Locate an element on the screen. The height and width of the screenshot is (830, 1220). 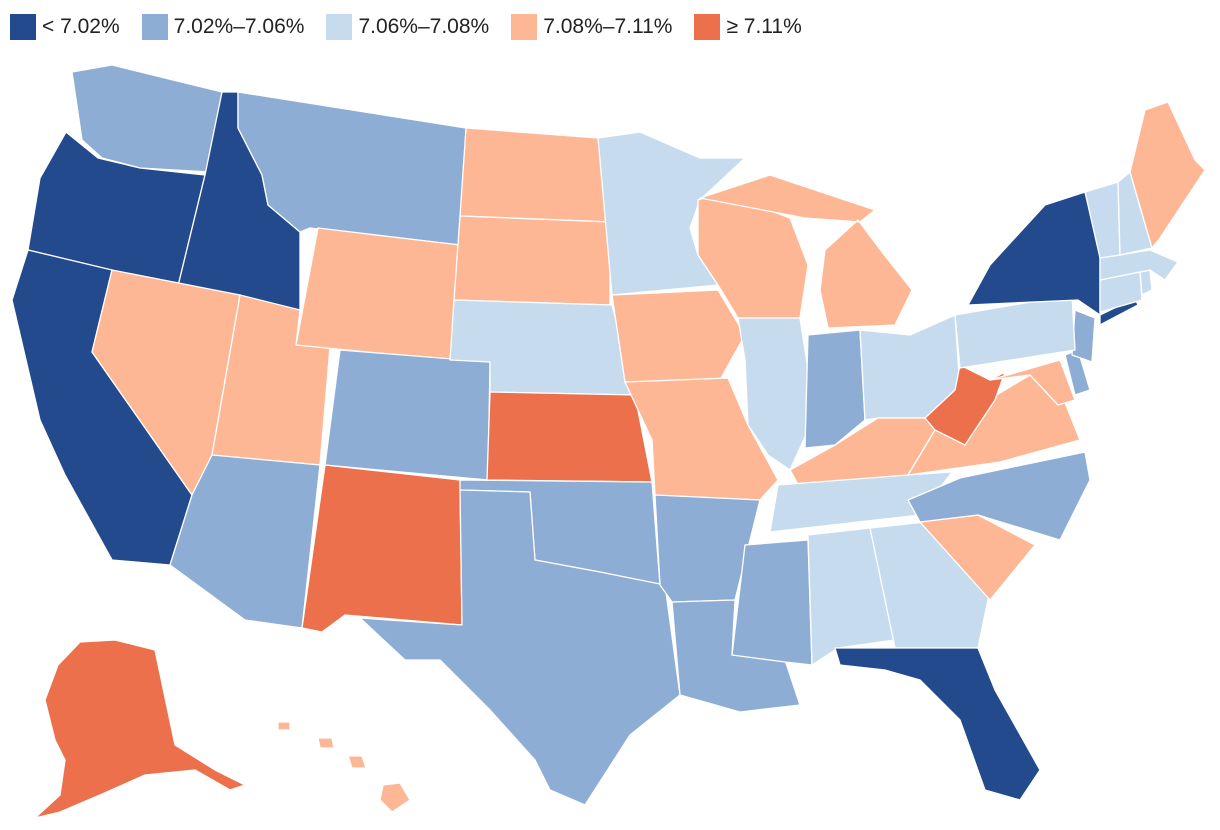
state-MO is located at coordinates (701, 439).